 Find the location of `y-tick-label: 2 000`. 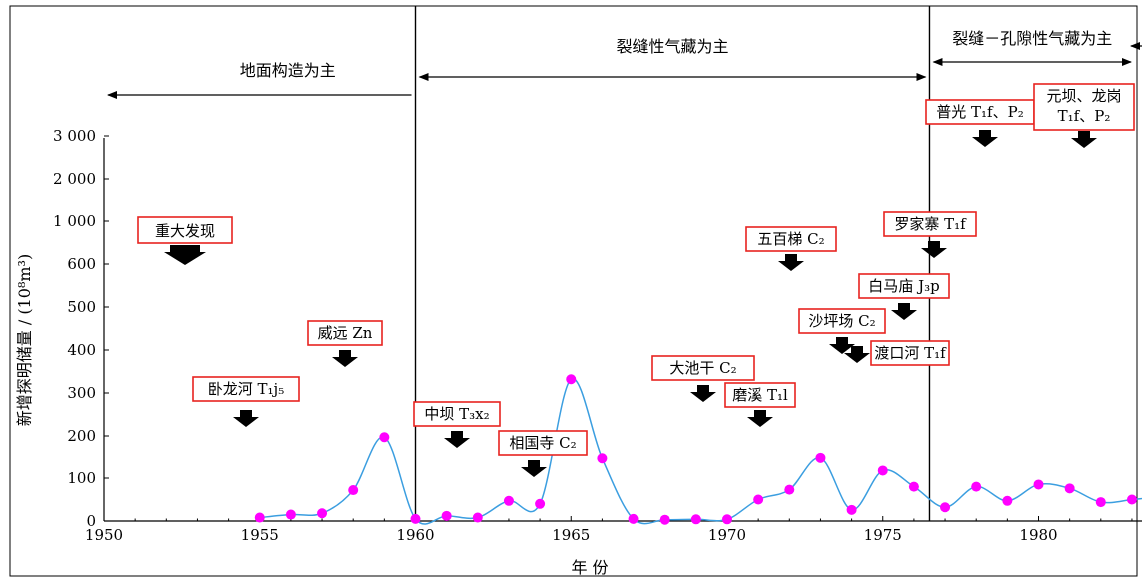

y-tick-label: 2 000 is located at coordinates (74, 179).